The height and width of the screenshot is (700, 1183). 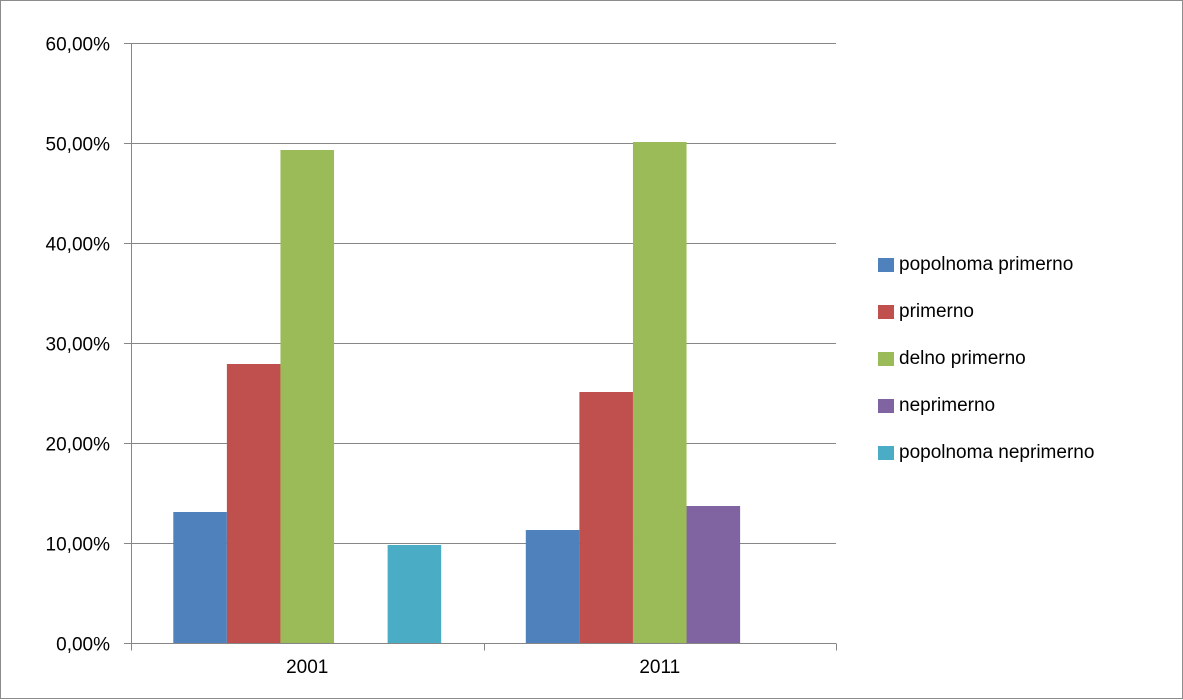 What do you see at coordinates (659, 392) in the screenshot?
I see `bar-delno-primerno-2011` at bounding box center [659, 392].